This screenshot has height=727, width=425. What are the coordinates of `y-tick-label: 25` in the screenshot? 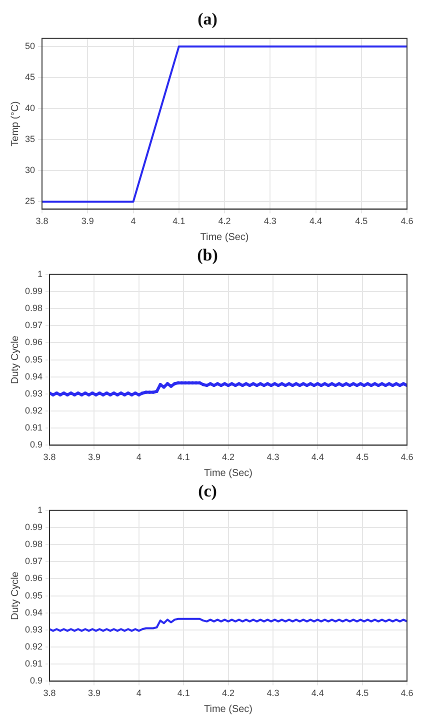 It's located at (30, 201).